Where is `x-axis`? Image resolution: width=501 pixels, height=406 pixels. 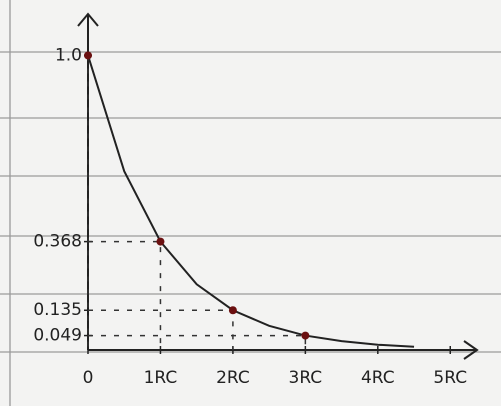
x-axis is located at coordinates (283, 350).